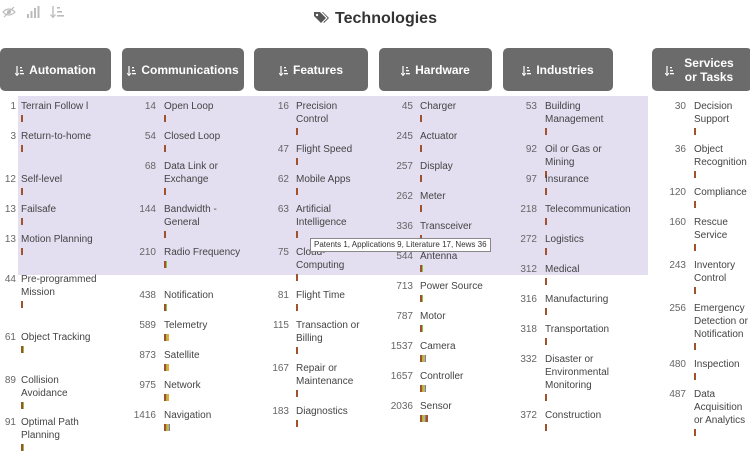 This screenshot has width=750, height=451. What do you see at coordinates (446, 226) in the screenshot?
I see `item-label: Transceiver` at bounding box center [446, 226].